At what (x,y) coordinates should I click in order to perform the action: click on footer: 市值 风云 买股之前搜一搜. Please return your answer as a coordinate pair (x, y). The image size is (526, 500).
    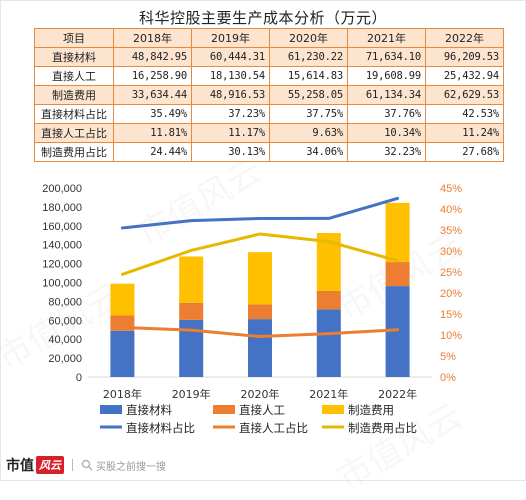
    Looking at the image, I should click on (86, 465).